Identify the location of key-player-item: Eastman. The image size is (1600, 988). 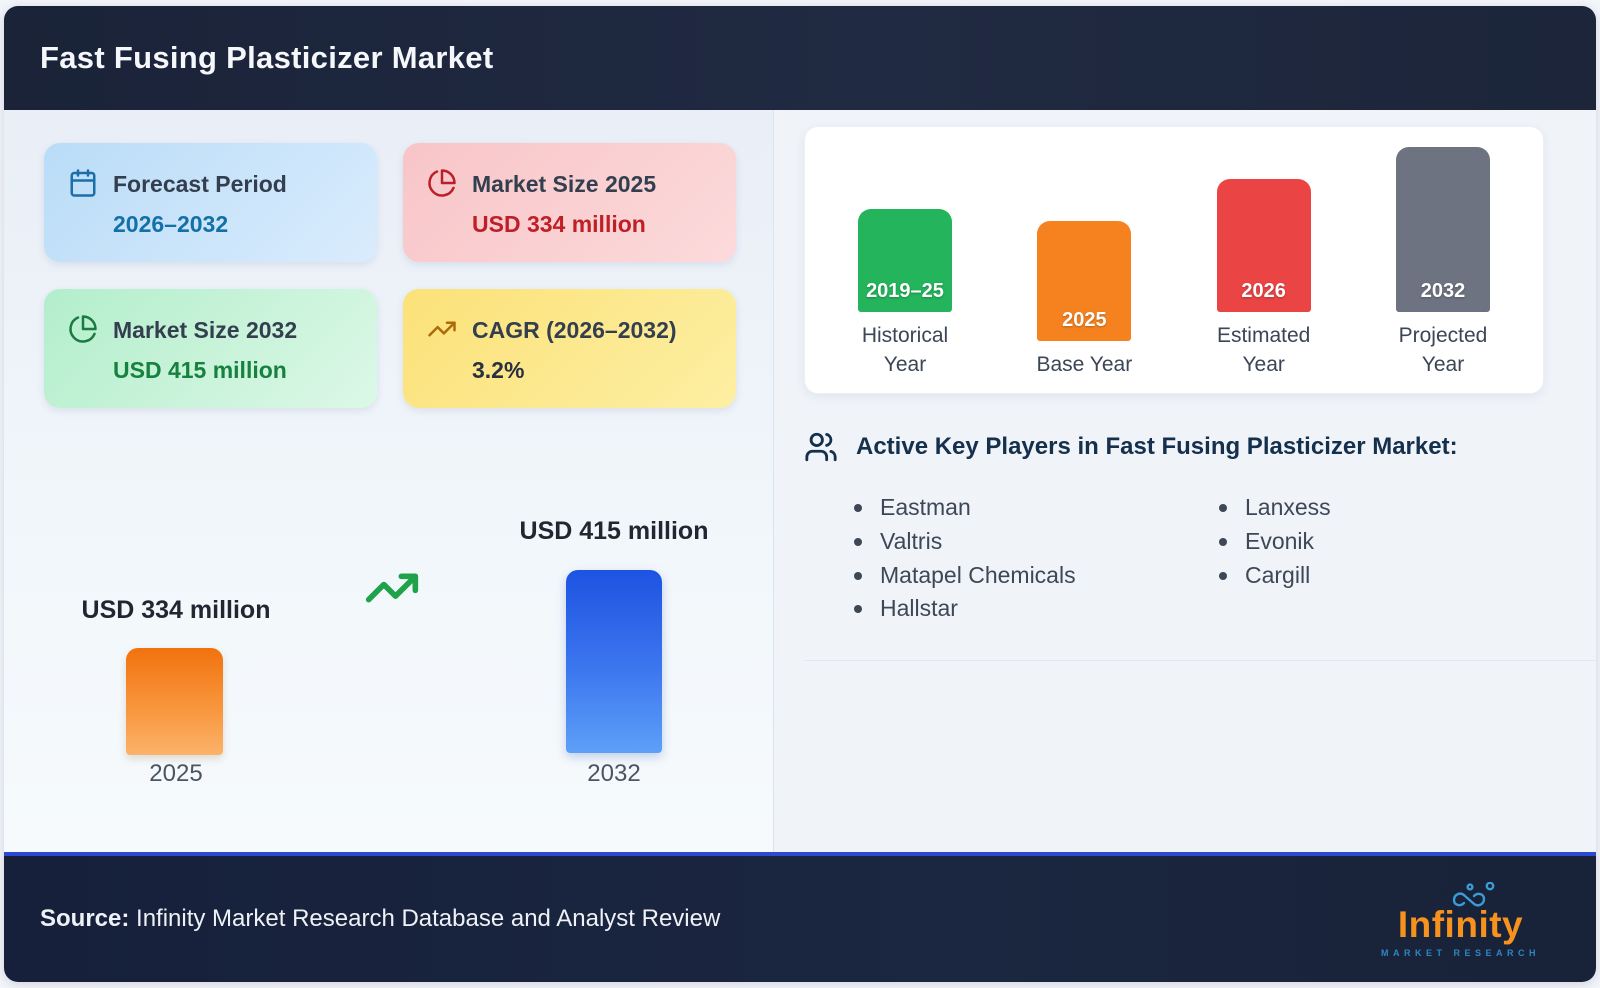
(1028, 508).